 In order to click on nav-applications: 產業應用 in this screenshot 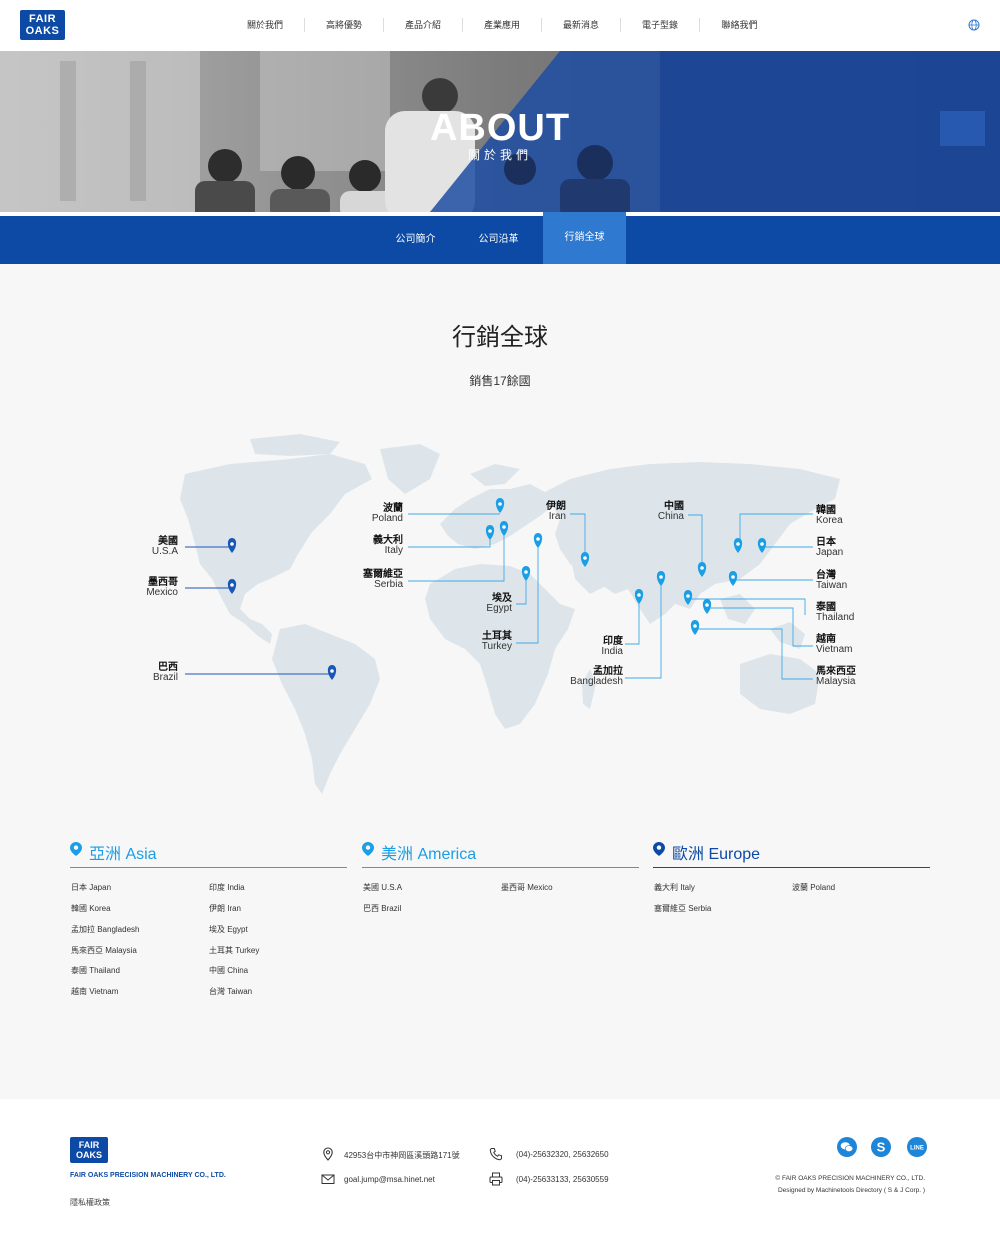, I will do `click(502, 25)`.